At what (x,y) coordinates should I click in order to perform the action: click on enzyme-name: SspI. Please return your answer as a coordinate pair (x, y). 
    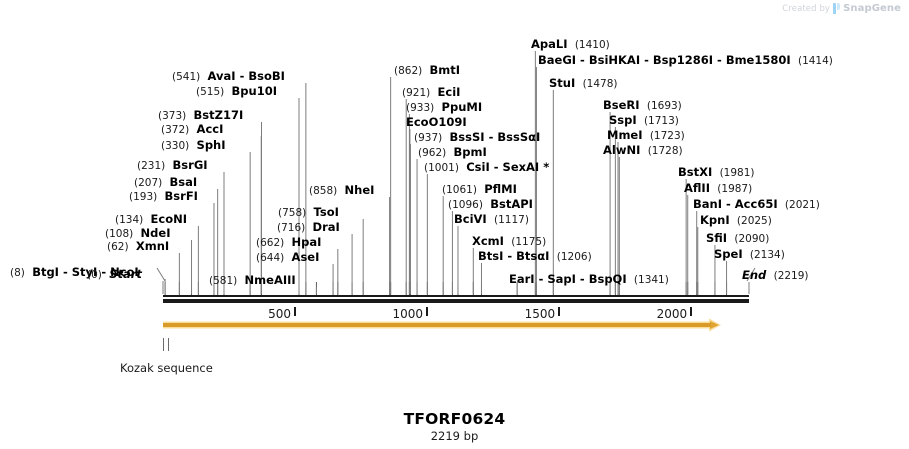
    Looking at the image, I should click on (623, 120).